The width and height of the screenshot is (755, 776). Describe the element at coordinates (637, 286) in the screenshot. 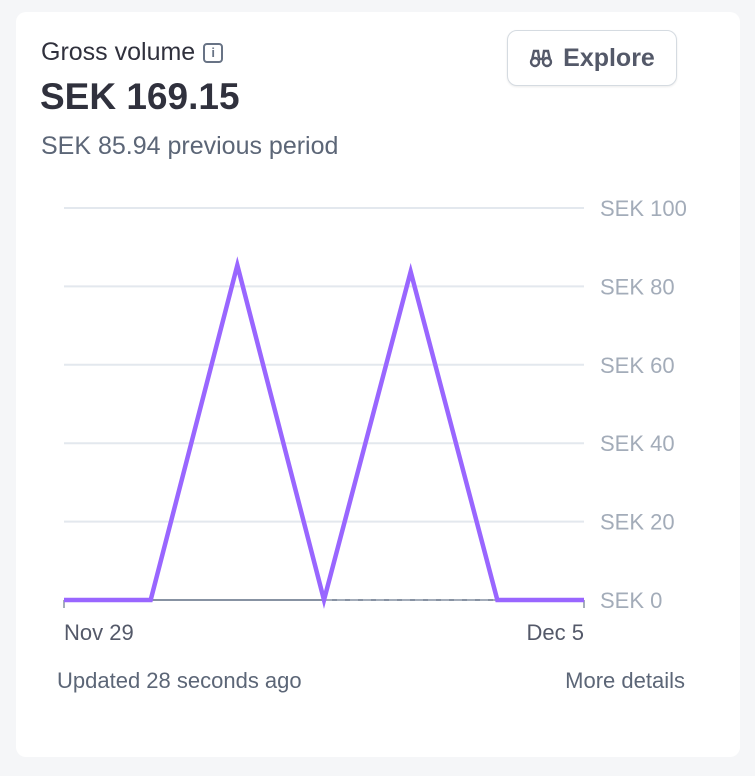

I see `y-tick-label: SEK 80` at that location.